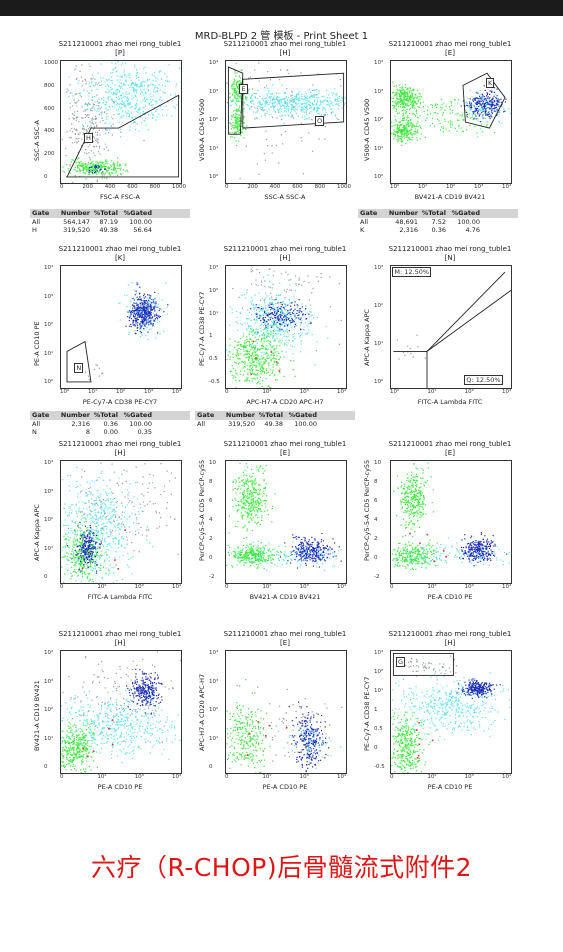 The height and width of the screenshot is (952, 563). I want to click on panel-sample-title: S211210001 zhao mei rong_tuble1, so click(450, 249).